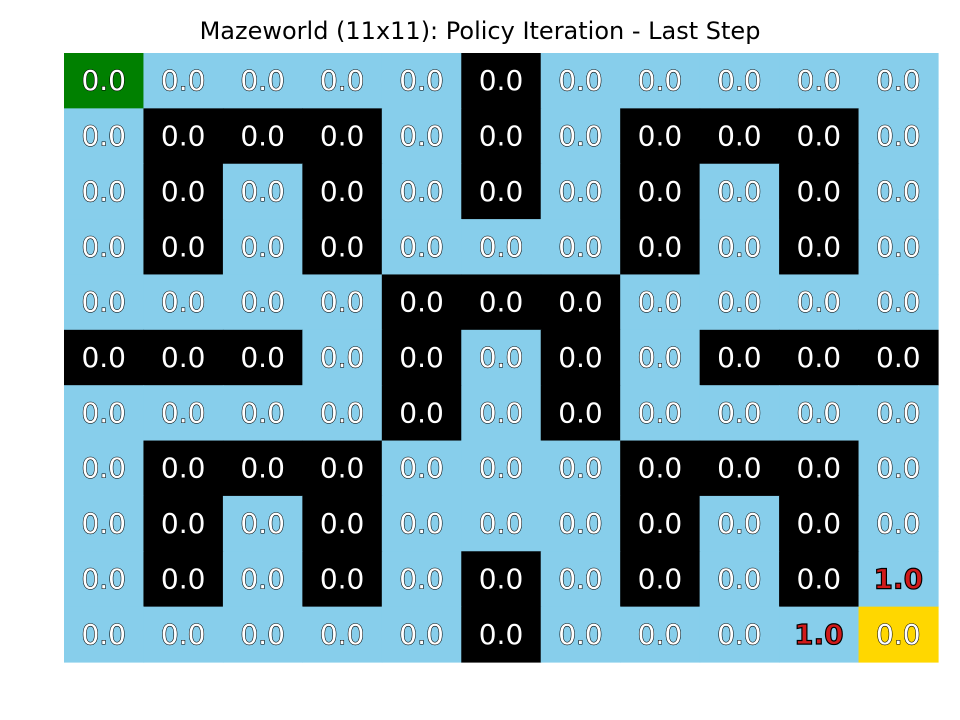 This screenshot has height=720, width=960. Describe the element at coordinates (819, 468) in the screenshot. I see `cell-value-r7-c9: 0.0` at that location.